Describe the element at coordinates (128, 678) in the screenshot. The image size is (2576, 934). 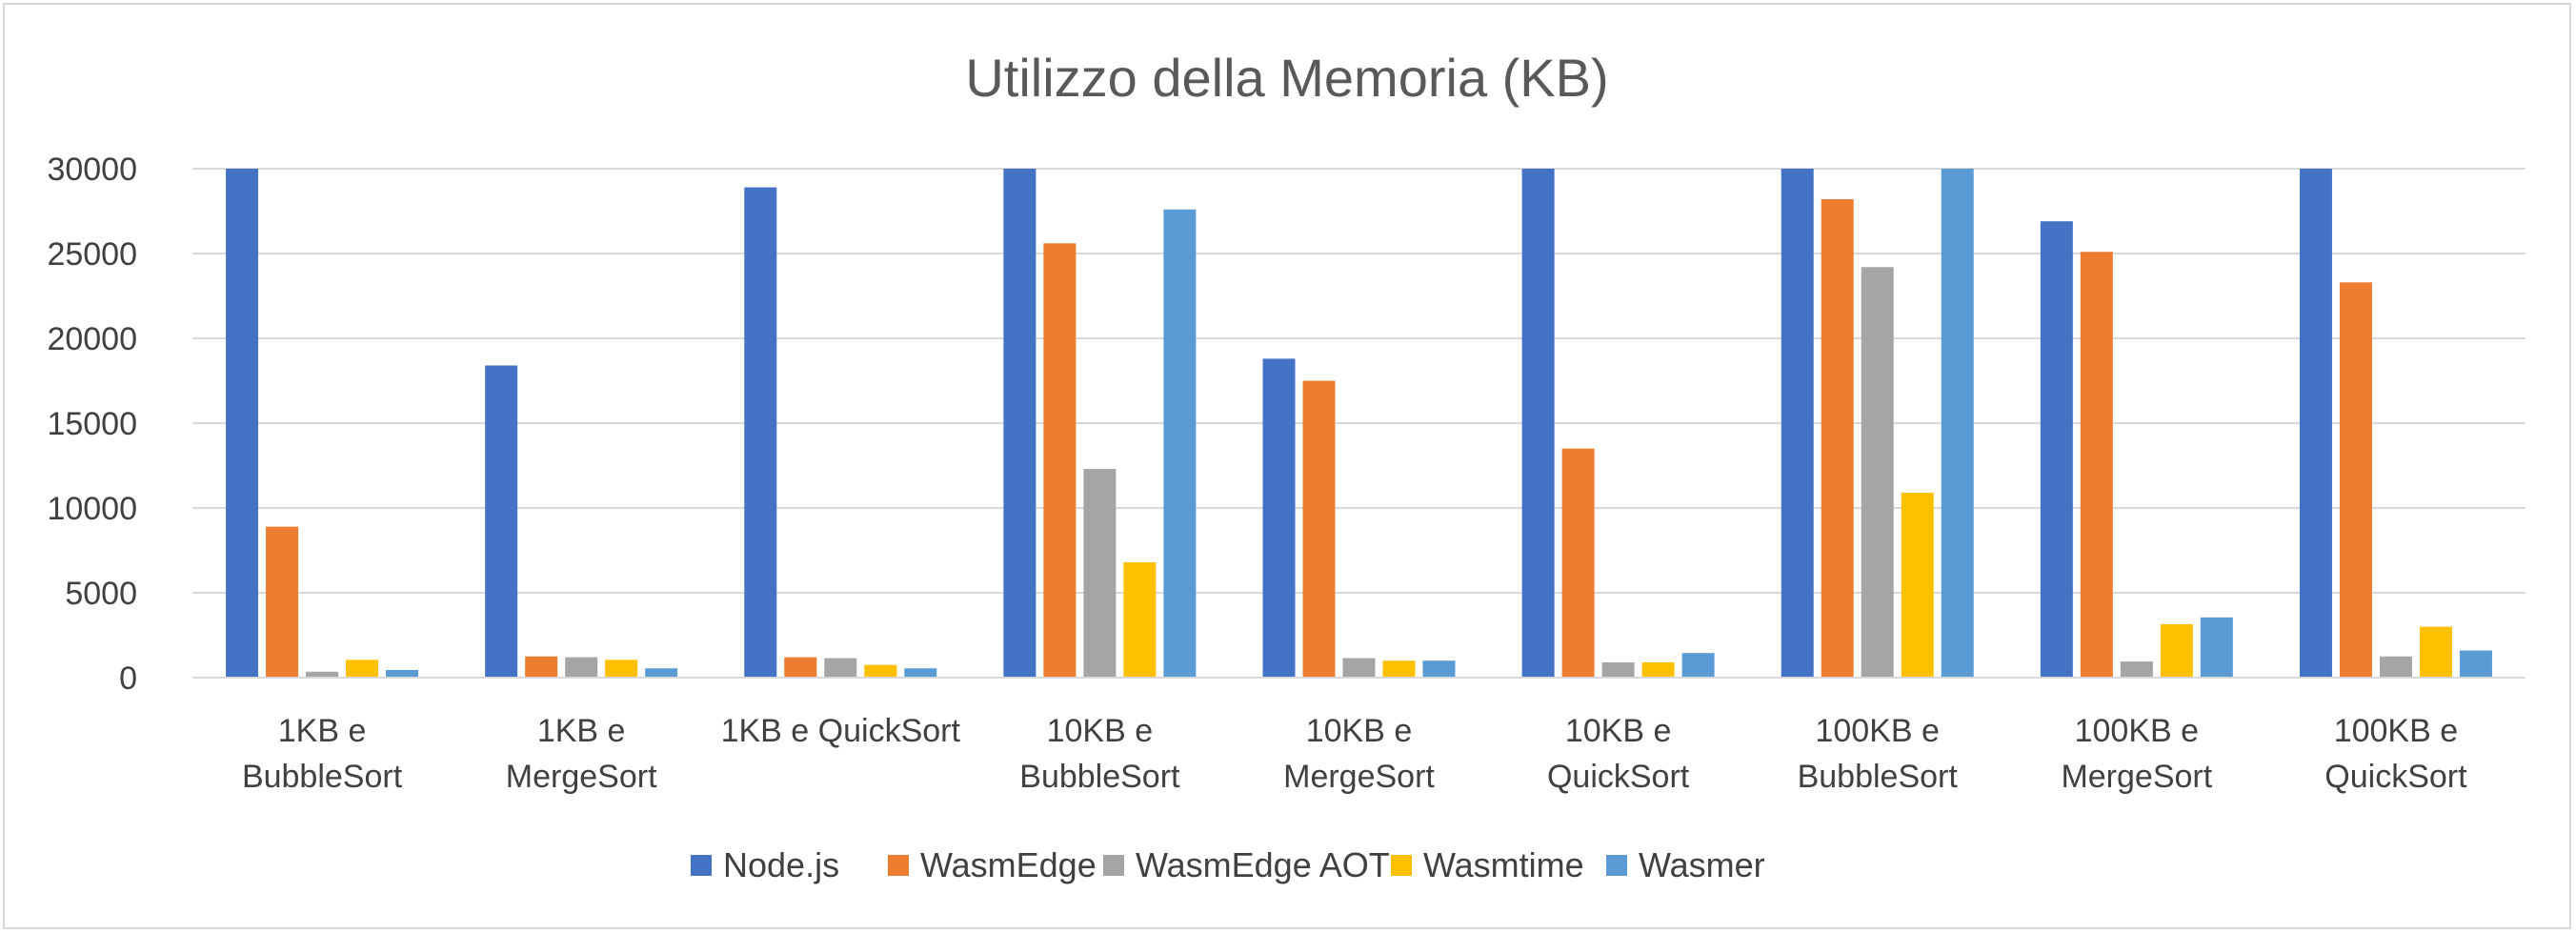
I see `y-tick-label: 0` at that location.